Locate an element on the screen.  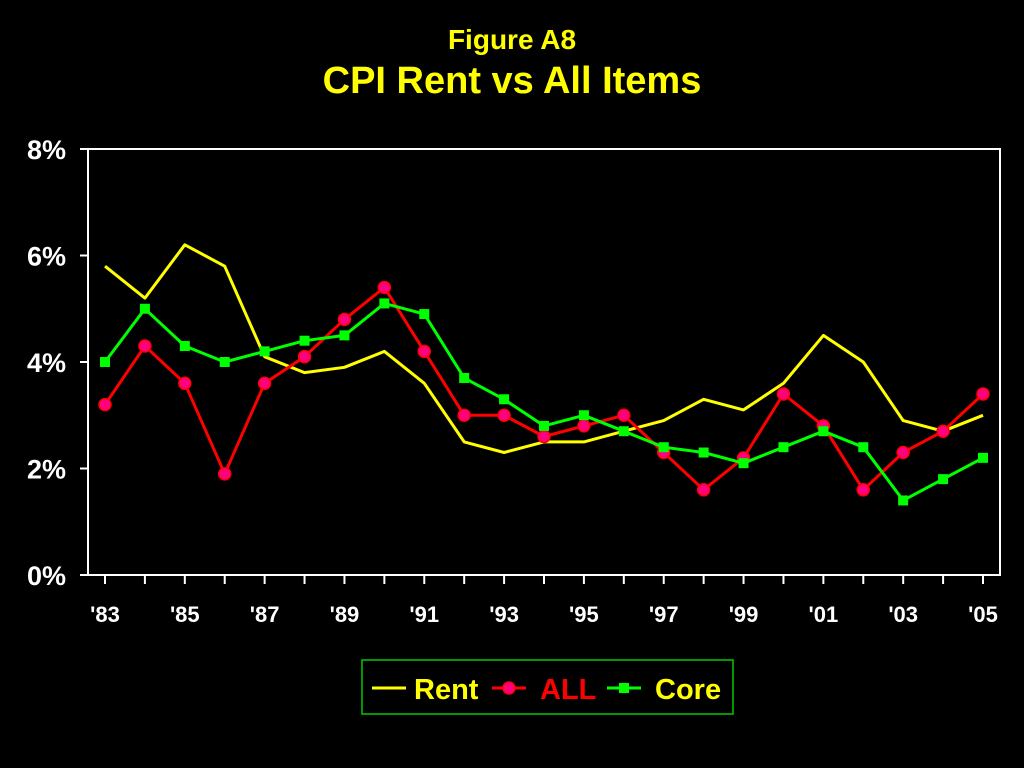
title-block: Figure A8 CPI Rent vs All Items is located at coordinates (512, 63).